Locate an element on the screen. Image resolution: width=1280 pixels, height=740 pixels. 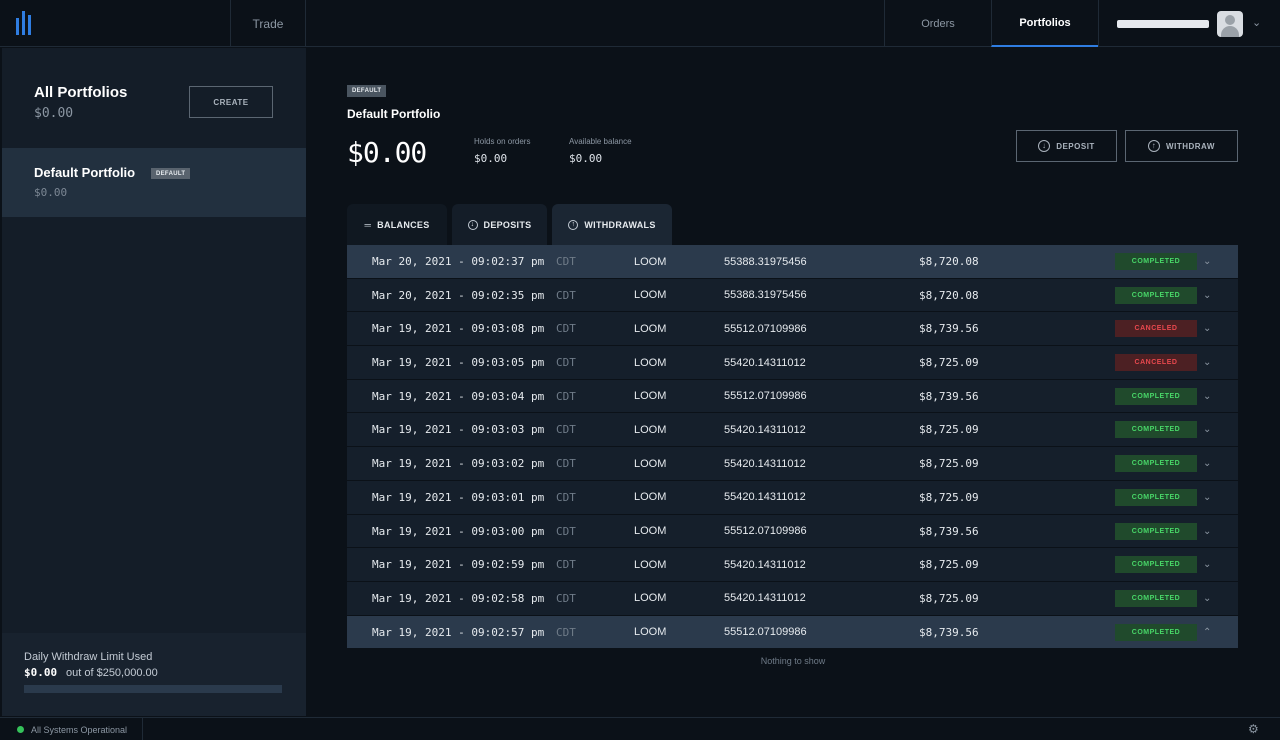
create-portfolio-button: CREATE is located at coordinates (231, 102).